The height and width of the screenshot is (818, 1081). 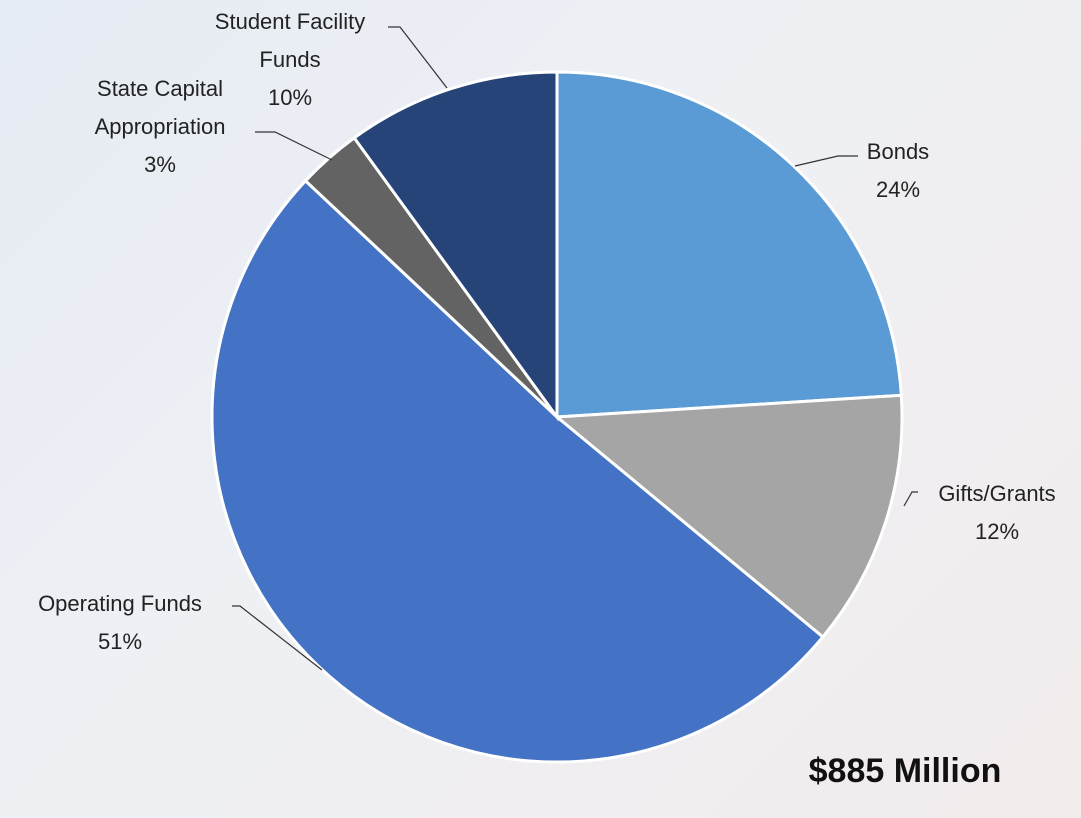 What do you see at coordinates (905, 771) in the screenshot?
I see `total-annotation: $885 Million` at bounding box center [905, 771].